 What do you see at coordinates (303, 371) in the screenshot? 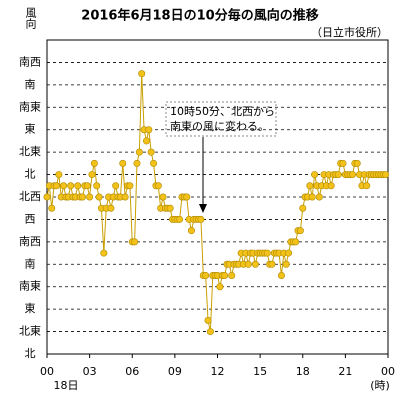
I see `x-tick-label: 18` at bounding box center [303, 371].